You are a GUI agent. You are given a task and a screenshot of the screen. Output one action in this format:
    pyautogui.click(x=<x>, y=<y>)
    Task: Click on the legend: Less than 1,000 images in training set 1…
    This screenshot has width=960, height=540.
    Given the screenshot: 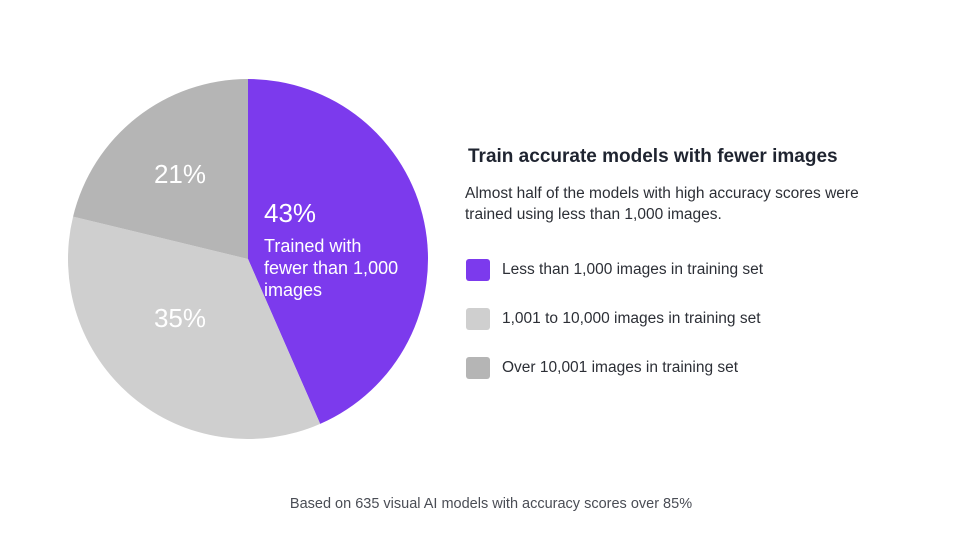 What is the action you would take?
    pyautogui.click(x=614, y=331)
    